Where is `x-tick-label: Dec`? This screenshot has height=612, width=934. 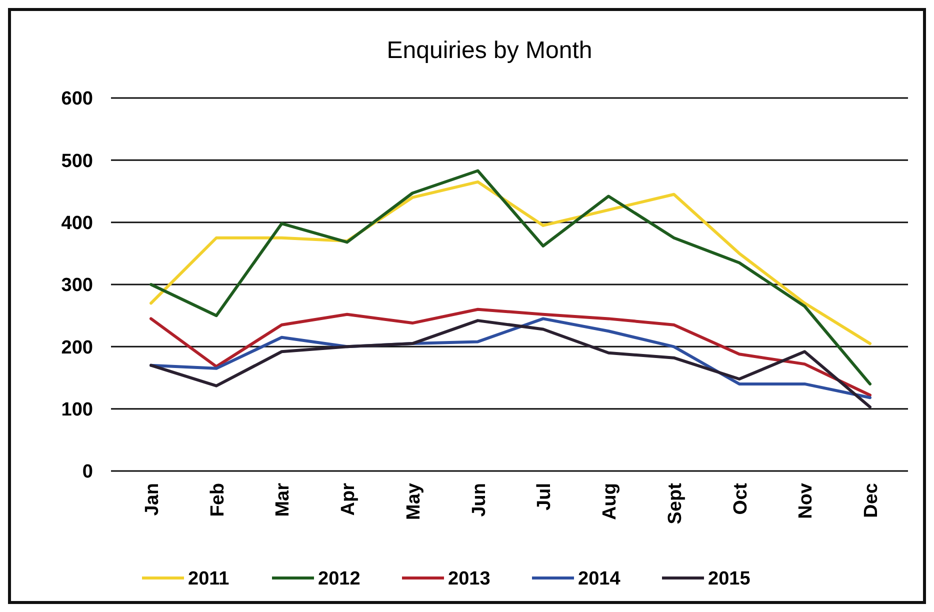 x-tick-label: Dec is located at coordinates (871, 500).